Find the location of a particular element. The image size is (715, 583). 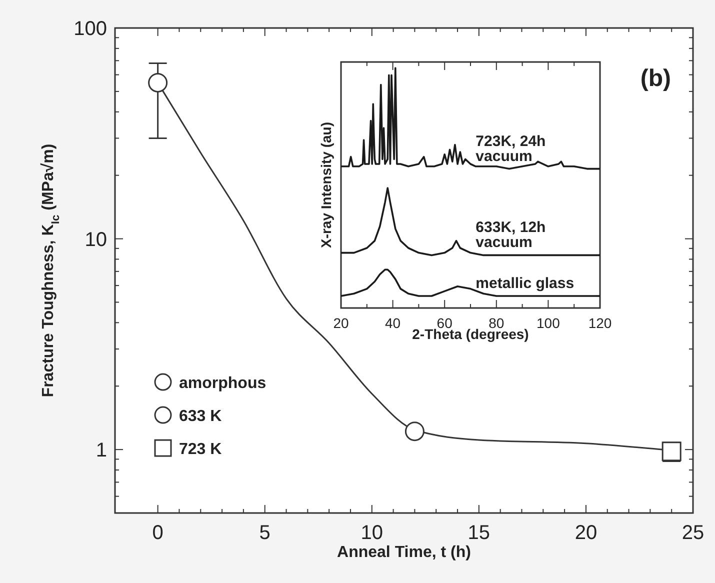

x-tick-label: 0 is located at coordinates (158, 533).